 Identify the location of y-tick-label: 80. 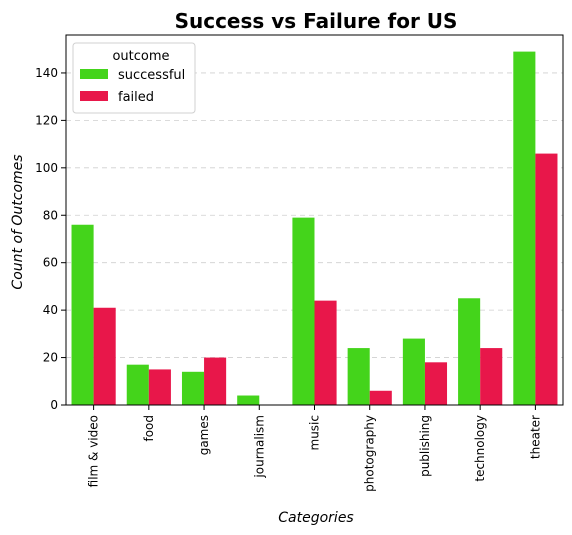
(50, 215).